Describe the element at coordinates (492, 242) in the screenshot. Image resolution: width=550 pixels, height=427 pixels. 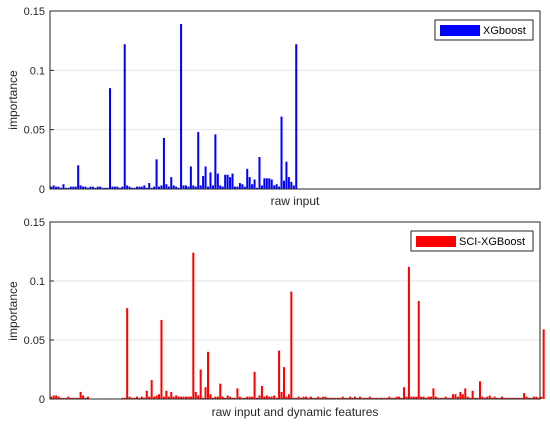
I see `bottom-legend-label: SCI-XGBoost` at that location.